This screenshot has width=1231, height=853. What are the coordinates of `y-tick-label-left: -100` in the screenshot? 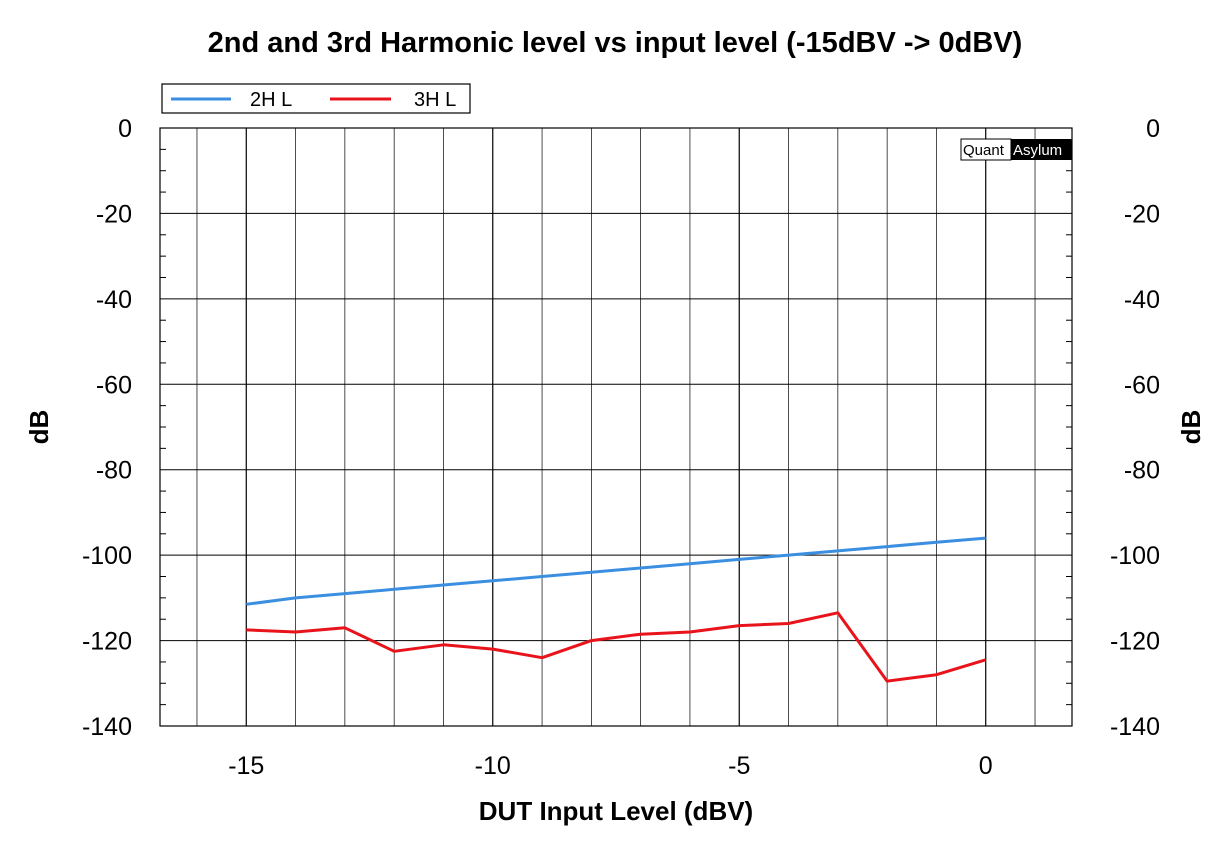 It's located at (107, 556).